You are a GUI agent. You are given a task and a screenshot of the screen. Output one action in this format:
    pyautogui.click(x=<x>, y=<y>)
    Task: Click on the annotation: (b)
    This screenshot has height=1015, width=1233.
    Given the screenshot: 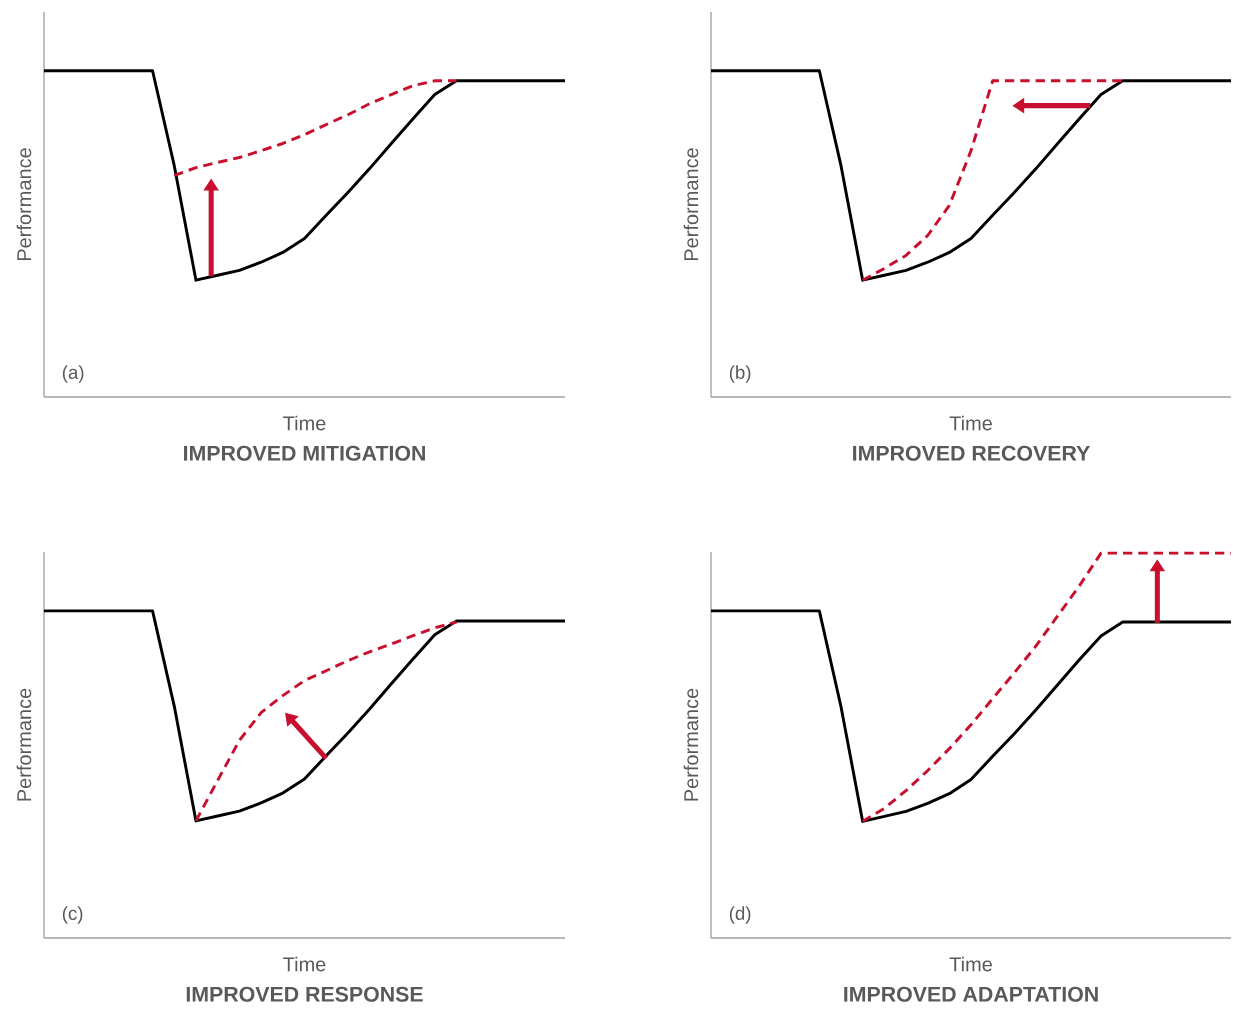 What is the action you would take?
    pyautogui.click(x=740, y=374)
    